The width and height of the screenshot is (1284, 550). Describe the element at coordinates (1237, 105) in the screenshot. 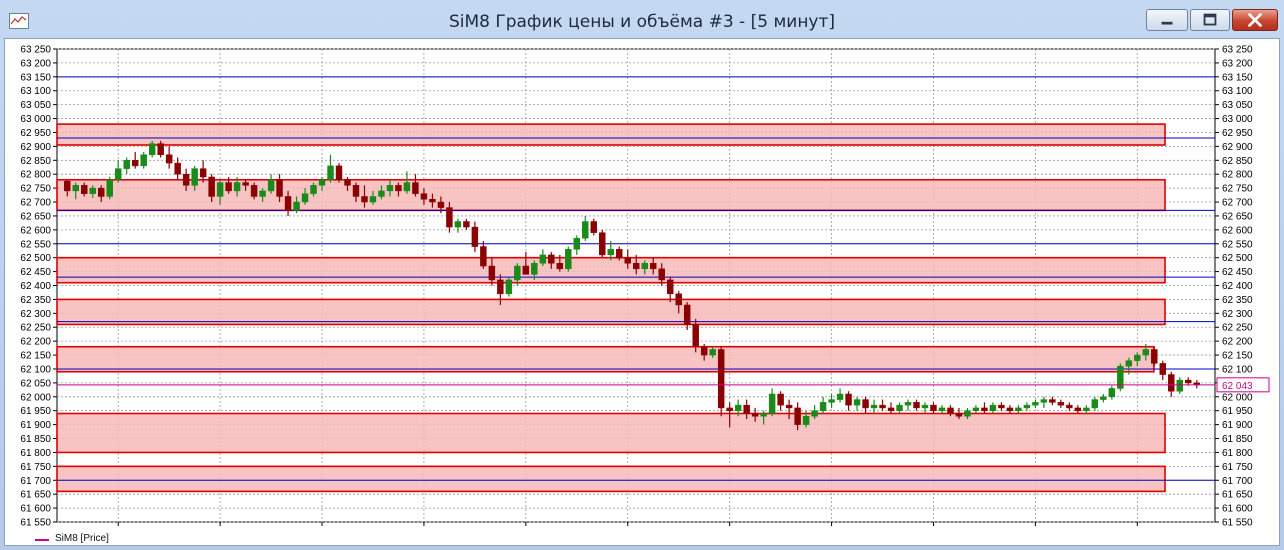

I see `y-tick-label-right: 63 050` at that location.